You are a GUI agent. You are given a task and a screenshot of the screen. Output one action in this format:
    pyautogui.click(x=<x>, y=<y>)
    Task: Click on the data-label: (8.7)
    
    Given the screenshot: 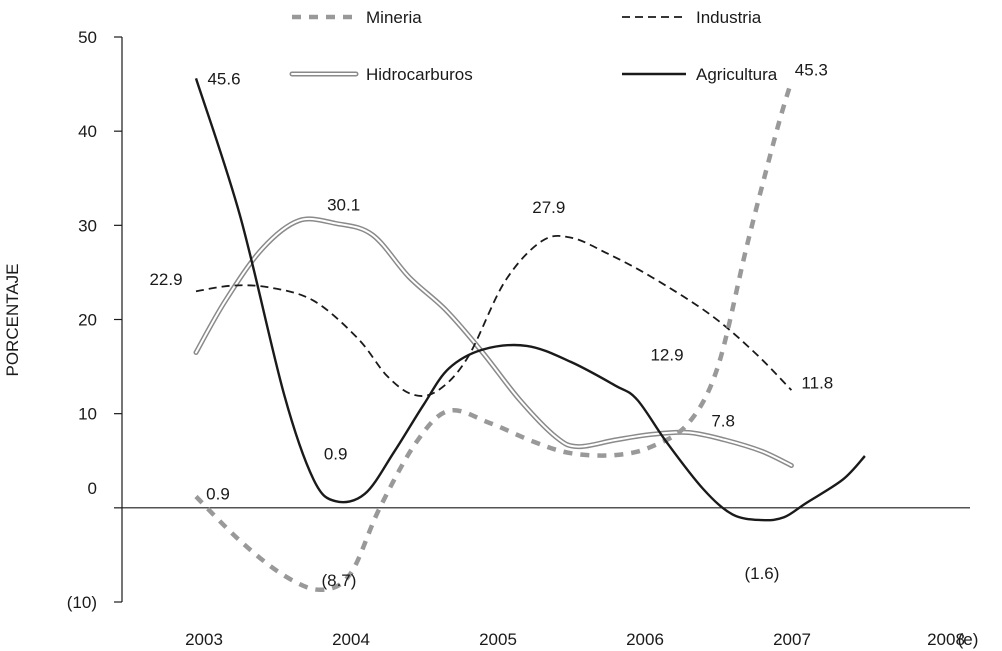 What is the action you would take?
    pyautogui.click(x=338, y=580)
    